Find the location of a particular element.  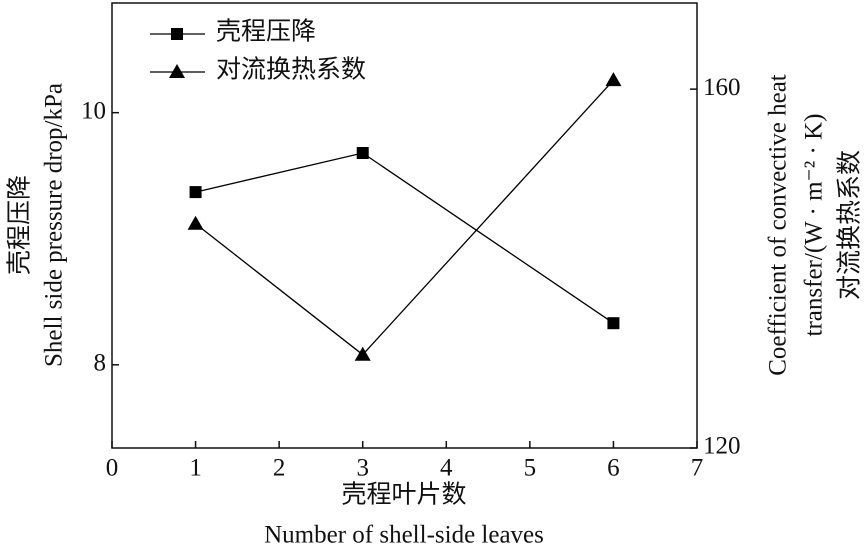

x-axis-label: 壳程叶片数 is located at coordinates (403, 495).